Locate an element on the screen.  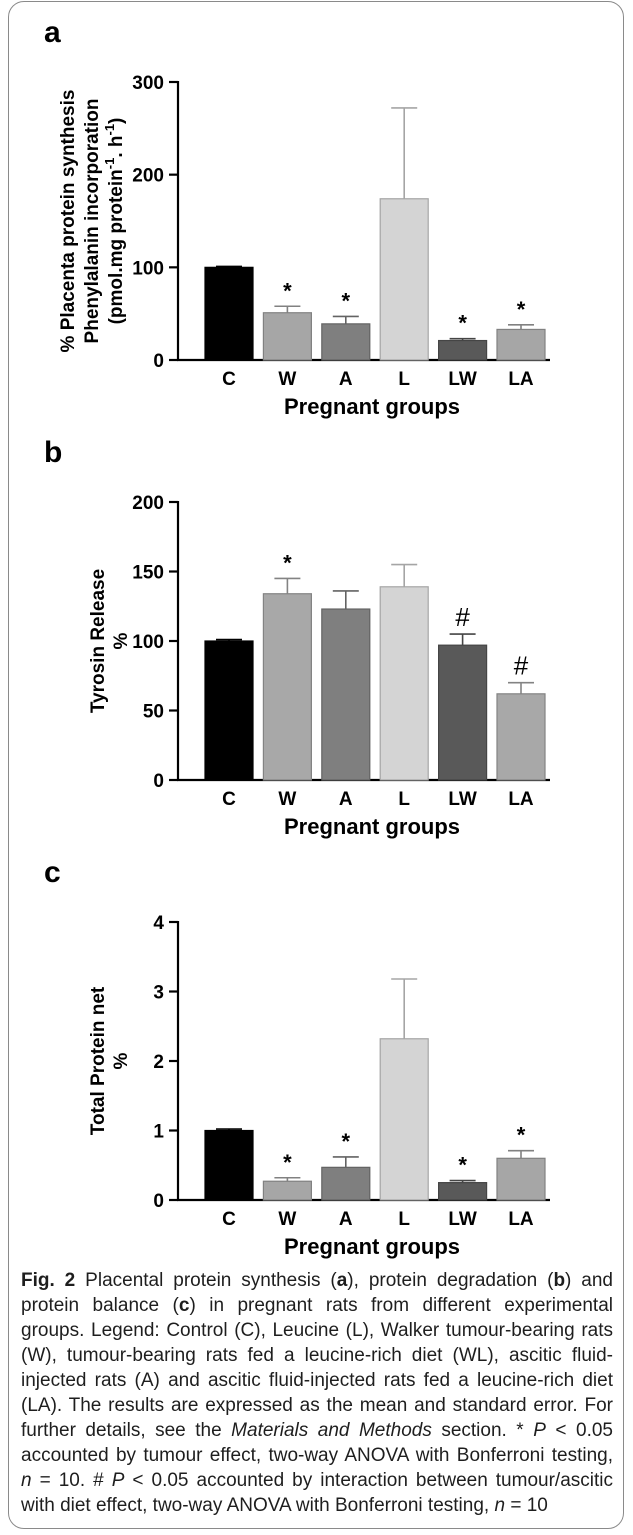
y-tick-label: 2 is located at coordinates (158, 1062).